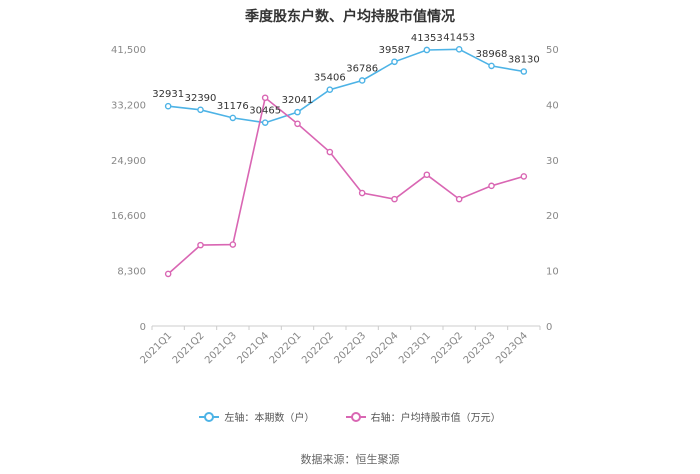 The image size is (700, 474). I want to click on legend-label-avg-market-value: 右轴：户均持股市值（万元）, so click(435, 418).